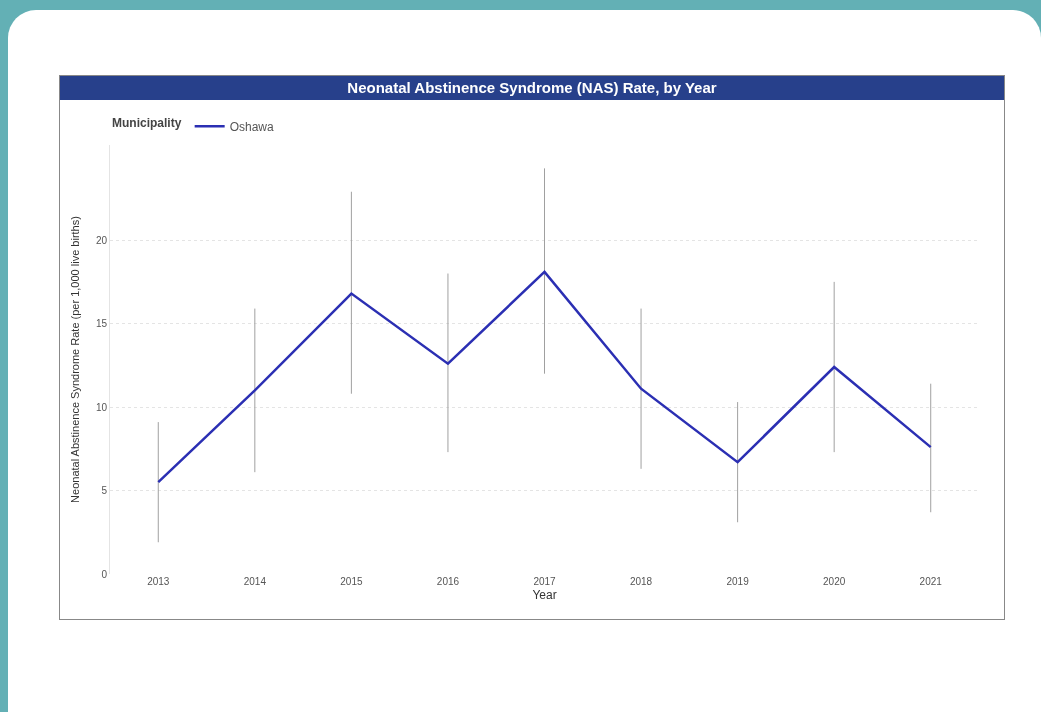 The width and height of the screenshot is (1041, 712). Describe the element at coordinates (738, 581) in the screenshot. I see `x-tick-label: 2019` at that location.